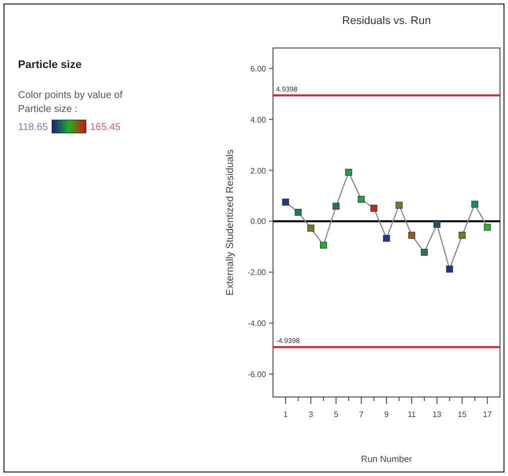 Image resolution: width=508 pixels, height=476 pixels. What do you see at coordinates (70, 102) in the screenshot?
I see `text: Color points by value of Particle size :` at bounding box center [70, 102].